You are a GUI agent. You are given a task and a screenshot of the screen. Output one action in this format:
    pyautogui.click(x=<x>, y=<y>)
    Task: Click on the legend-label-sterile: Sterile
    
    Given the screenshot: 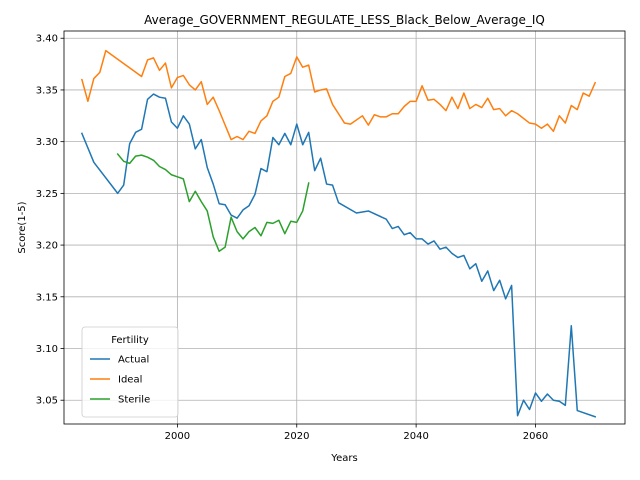 What is the action you would take?
    pyautogui.click(x=134, y=400)
    